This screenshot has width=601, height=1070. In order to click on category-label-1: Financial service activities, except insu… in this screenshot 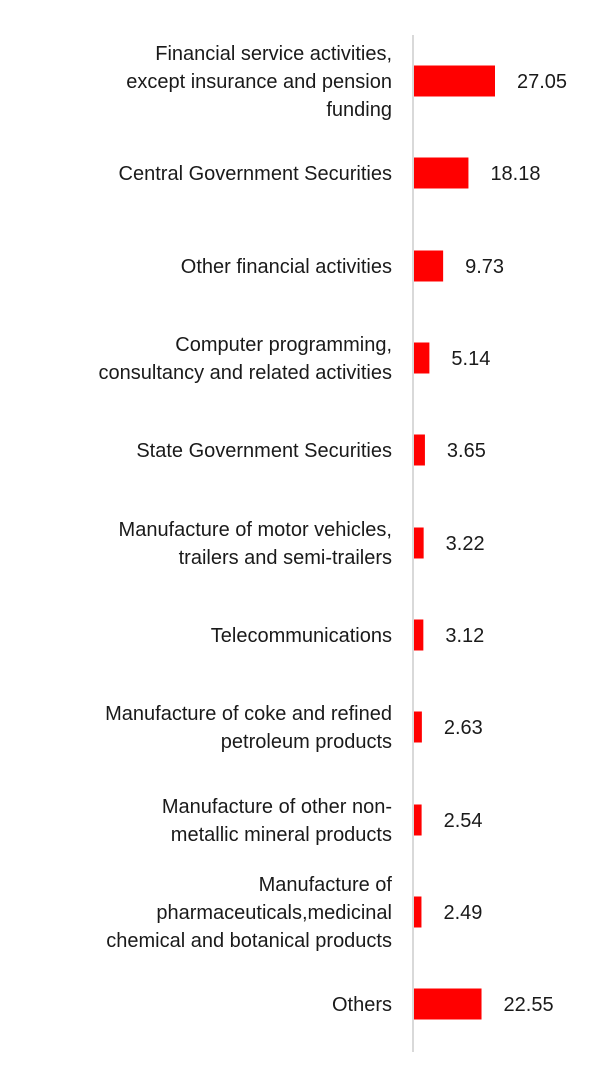, I will do `click(259, 82)`.